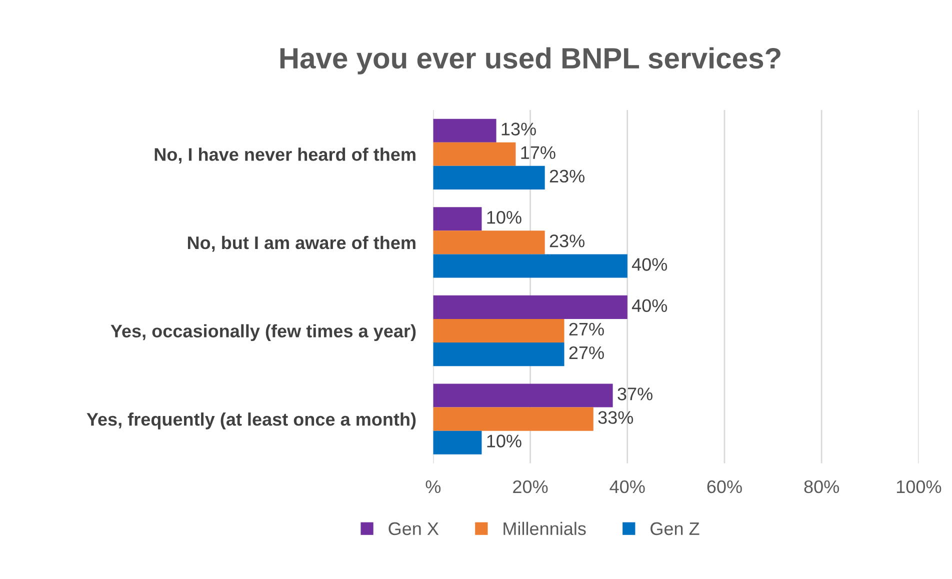 The height and width of the screenshot is (579, 952). I want to click on y-tick-label: No, but I am aware of them, so click(302, 244).